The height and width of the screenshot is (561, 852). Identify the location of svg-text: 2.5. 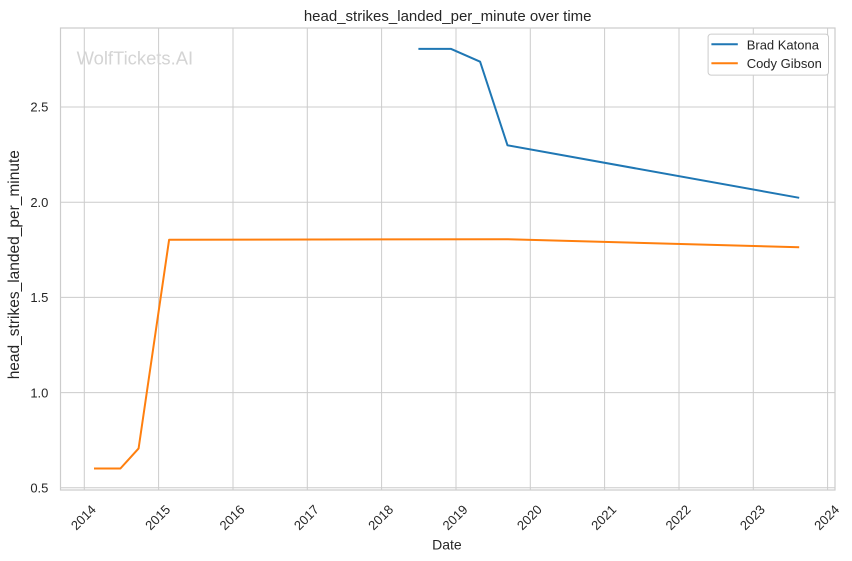
(39, 107).